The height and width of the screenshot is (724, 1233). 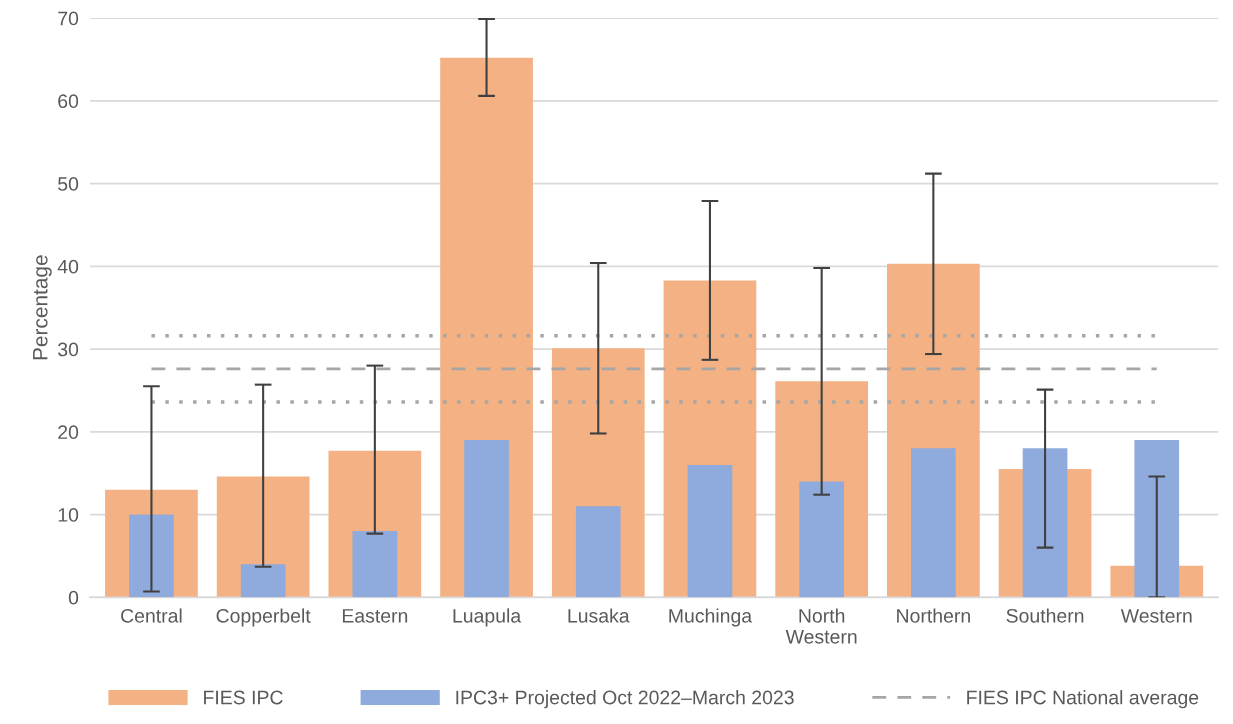 What do you see at coordinates (599, 615) in the screenshot?
I see `x-tick-label: Lusaka` at bounding box center [599, 615].